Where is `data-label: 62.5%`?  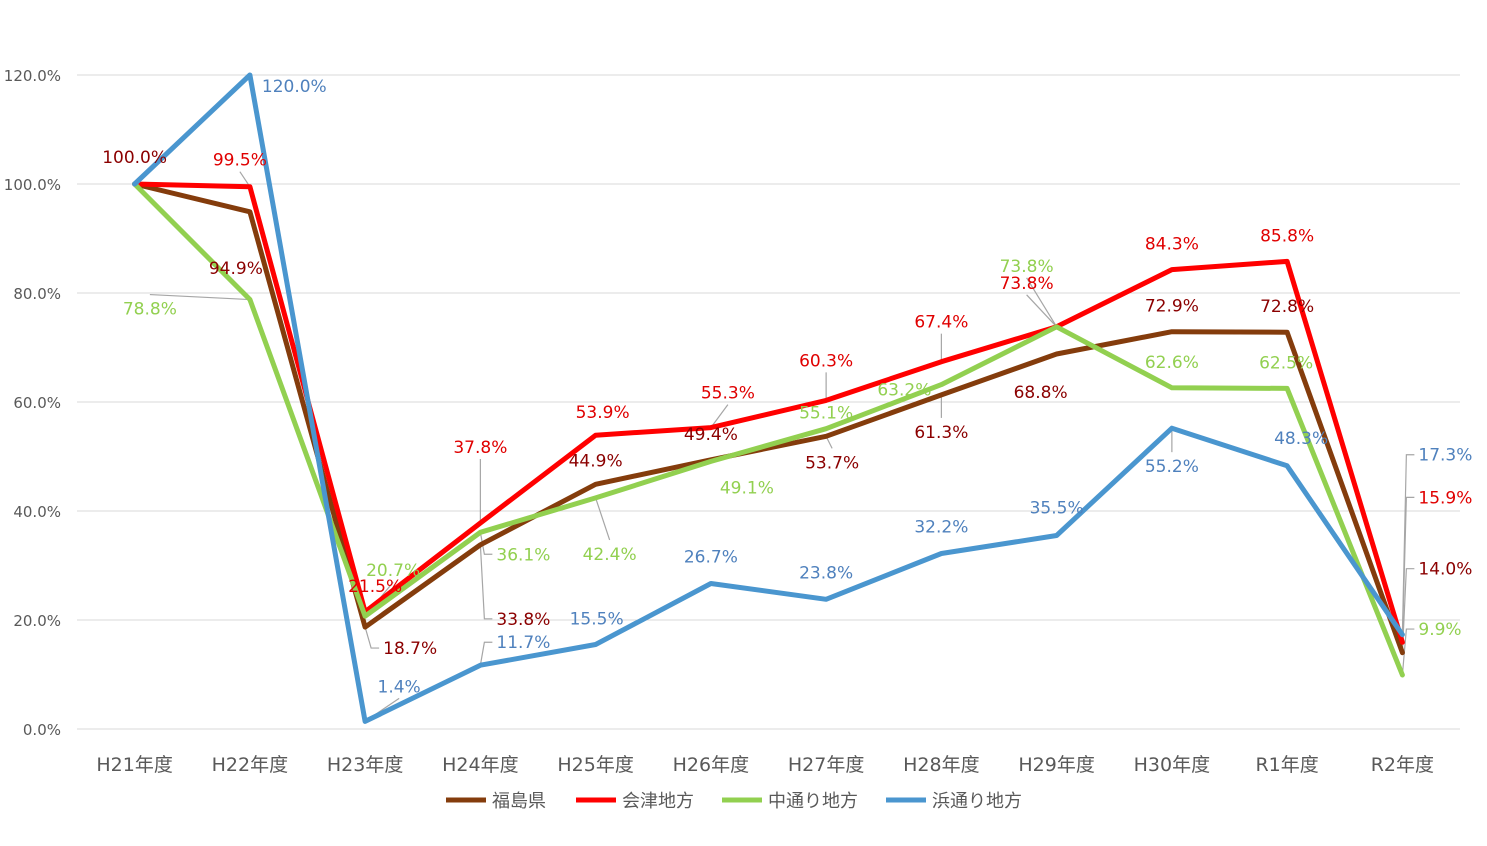 data-label: 62.5% is located at coordinates (1286, 363).